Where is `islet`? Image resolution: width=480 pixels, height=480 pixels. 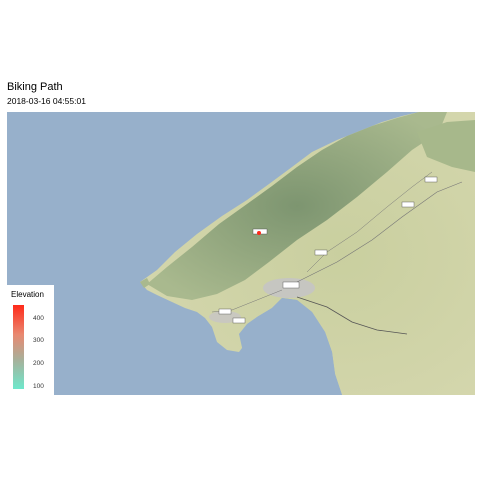 islet is located at coordinates (145, 283).